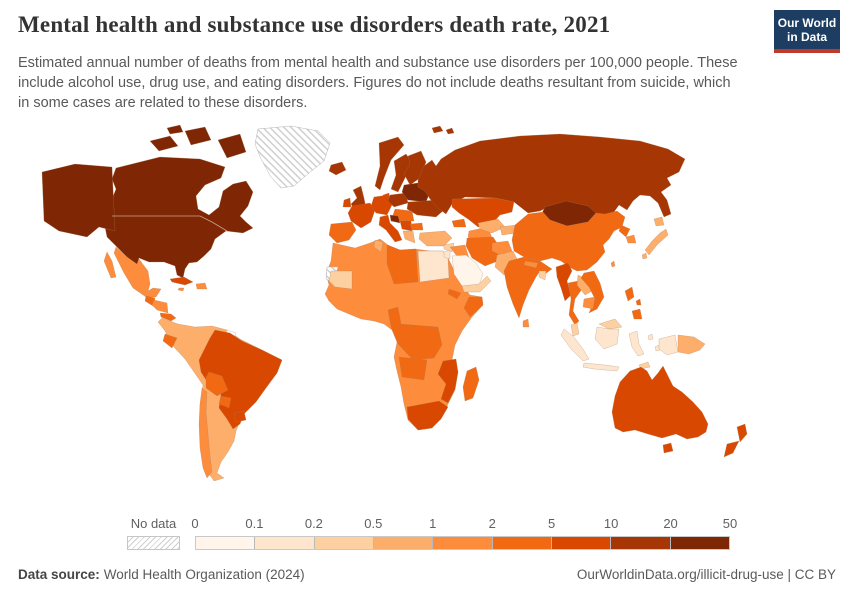 The height and width of the screenshot is (600, 850). What do you see at coordinates (670, 523) in the screenshot?
I see `legend-tick-label: 20` at bounding box center [670, 523].